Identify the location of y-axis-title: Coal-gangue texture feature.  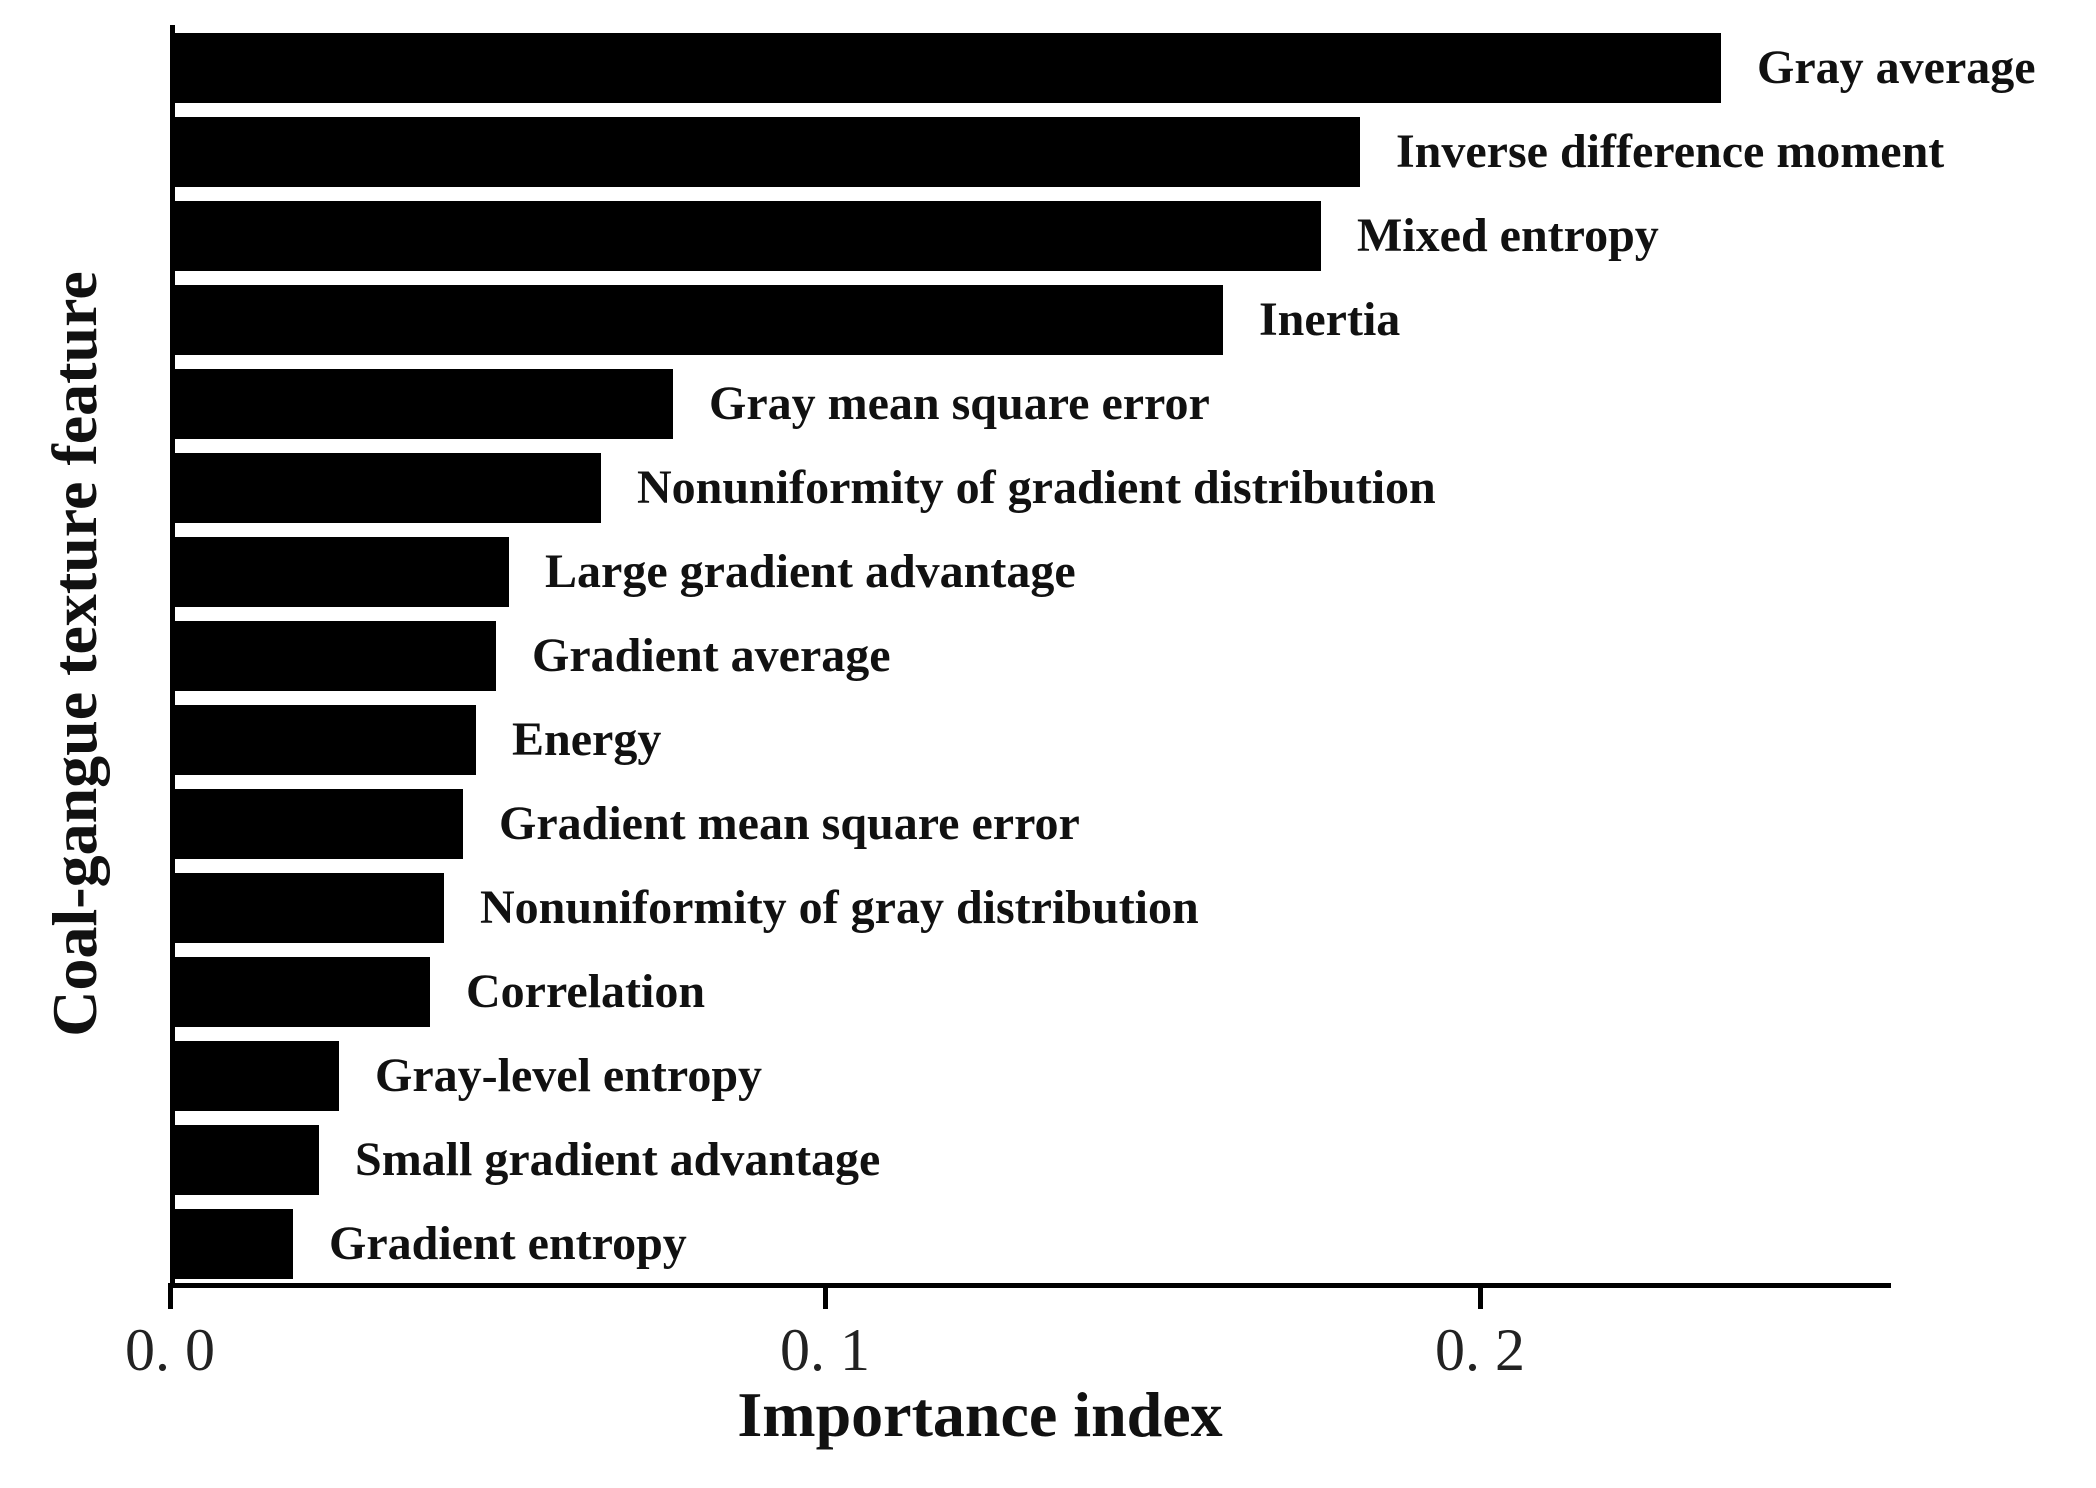
(74, 654).